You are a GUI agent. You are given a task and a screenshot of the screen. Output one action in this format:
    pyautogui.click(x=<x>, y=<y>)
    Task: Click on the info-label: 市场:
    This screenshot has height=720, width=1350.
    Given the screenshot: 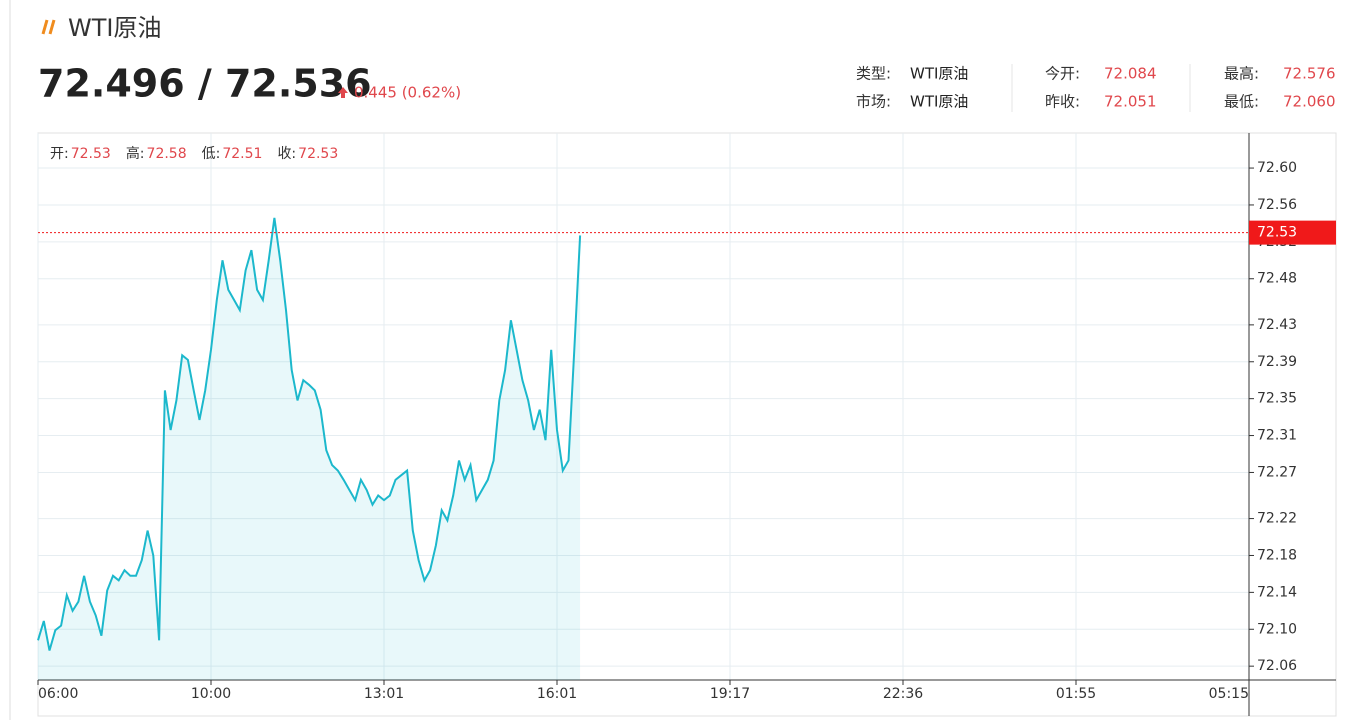 What is the action you would take?
    pyautogui.click(x=873, y=102)
    